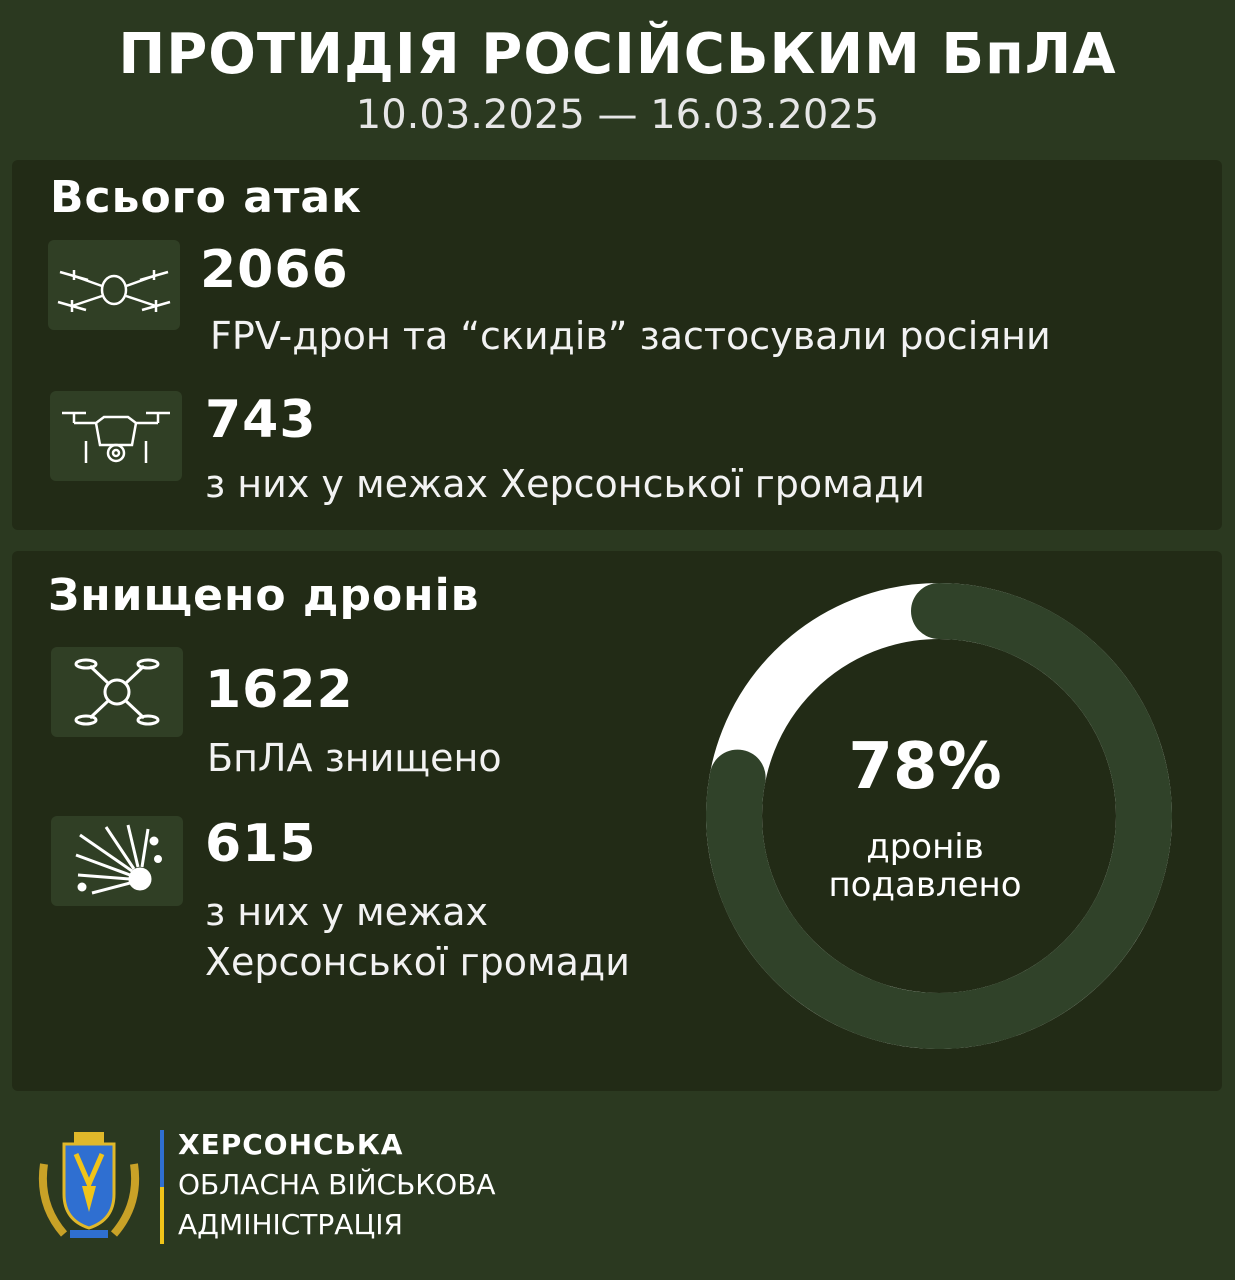 The height and width of the screenshot is (1280, 1235). Describe the element at coordinates (565, 484) in the screenshot. I see `attacks-kherson-description: з них у межах Херсонської громади` at that location.